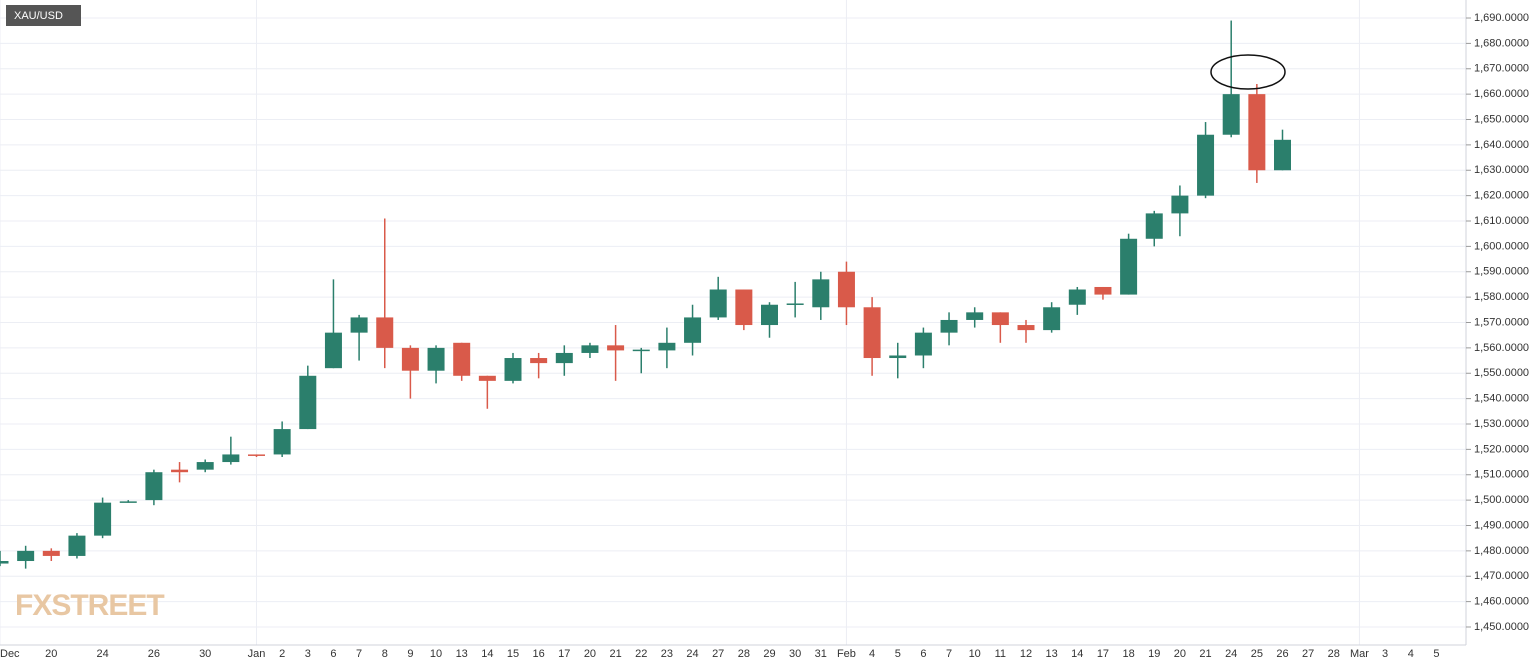  What do you see at coordinates (1501, 272) in the screenshot?
I see `y-tick-label: 1,590.0000` at bounding box center [1501, 272].